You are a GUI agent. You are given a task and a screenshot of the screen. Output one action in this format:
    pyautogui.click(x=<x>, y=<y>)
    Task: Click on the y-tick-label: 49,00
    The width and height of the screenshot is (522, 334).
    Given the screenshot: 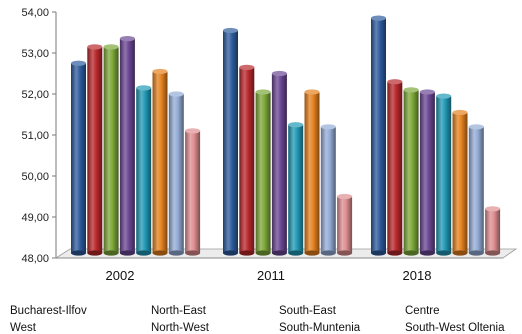 What is the action you would take?
    pyautogui.click(x=35, y=218)
    